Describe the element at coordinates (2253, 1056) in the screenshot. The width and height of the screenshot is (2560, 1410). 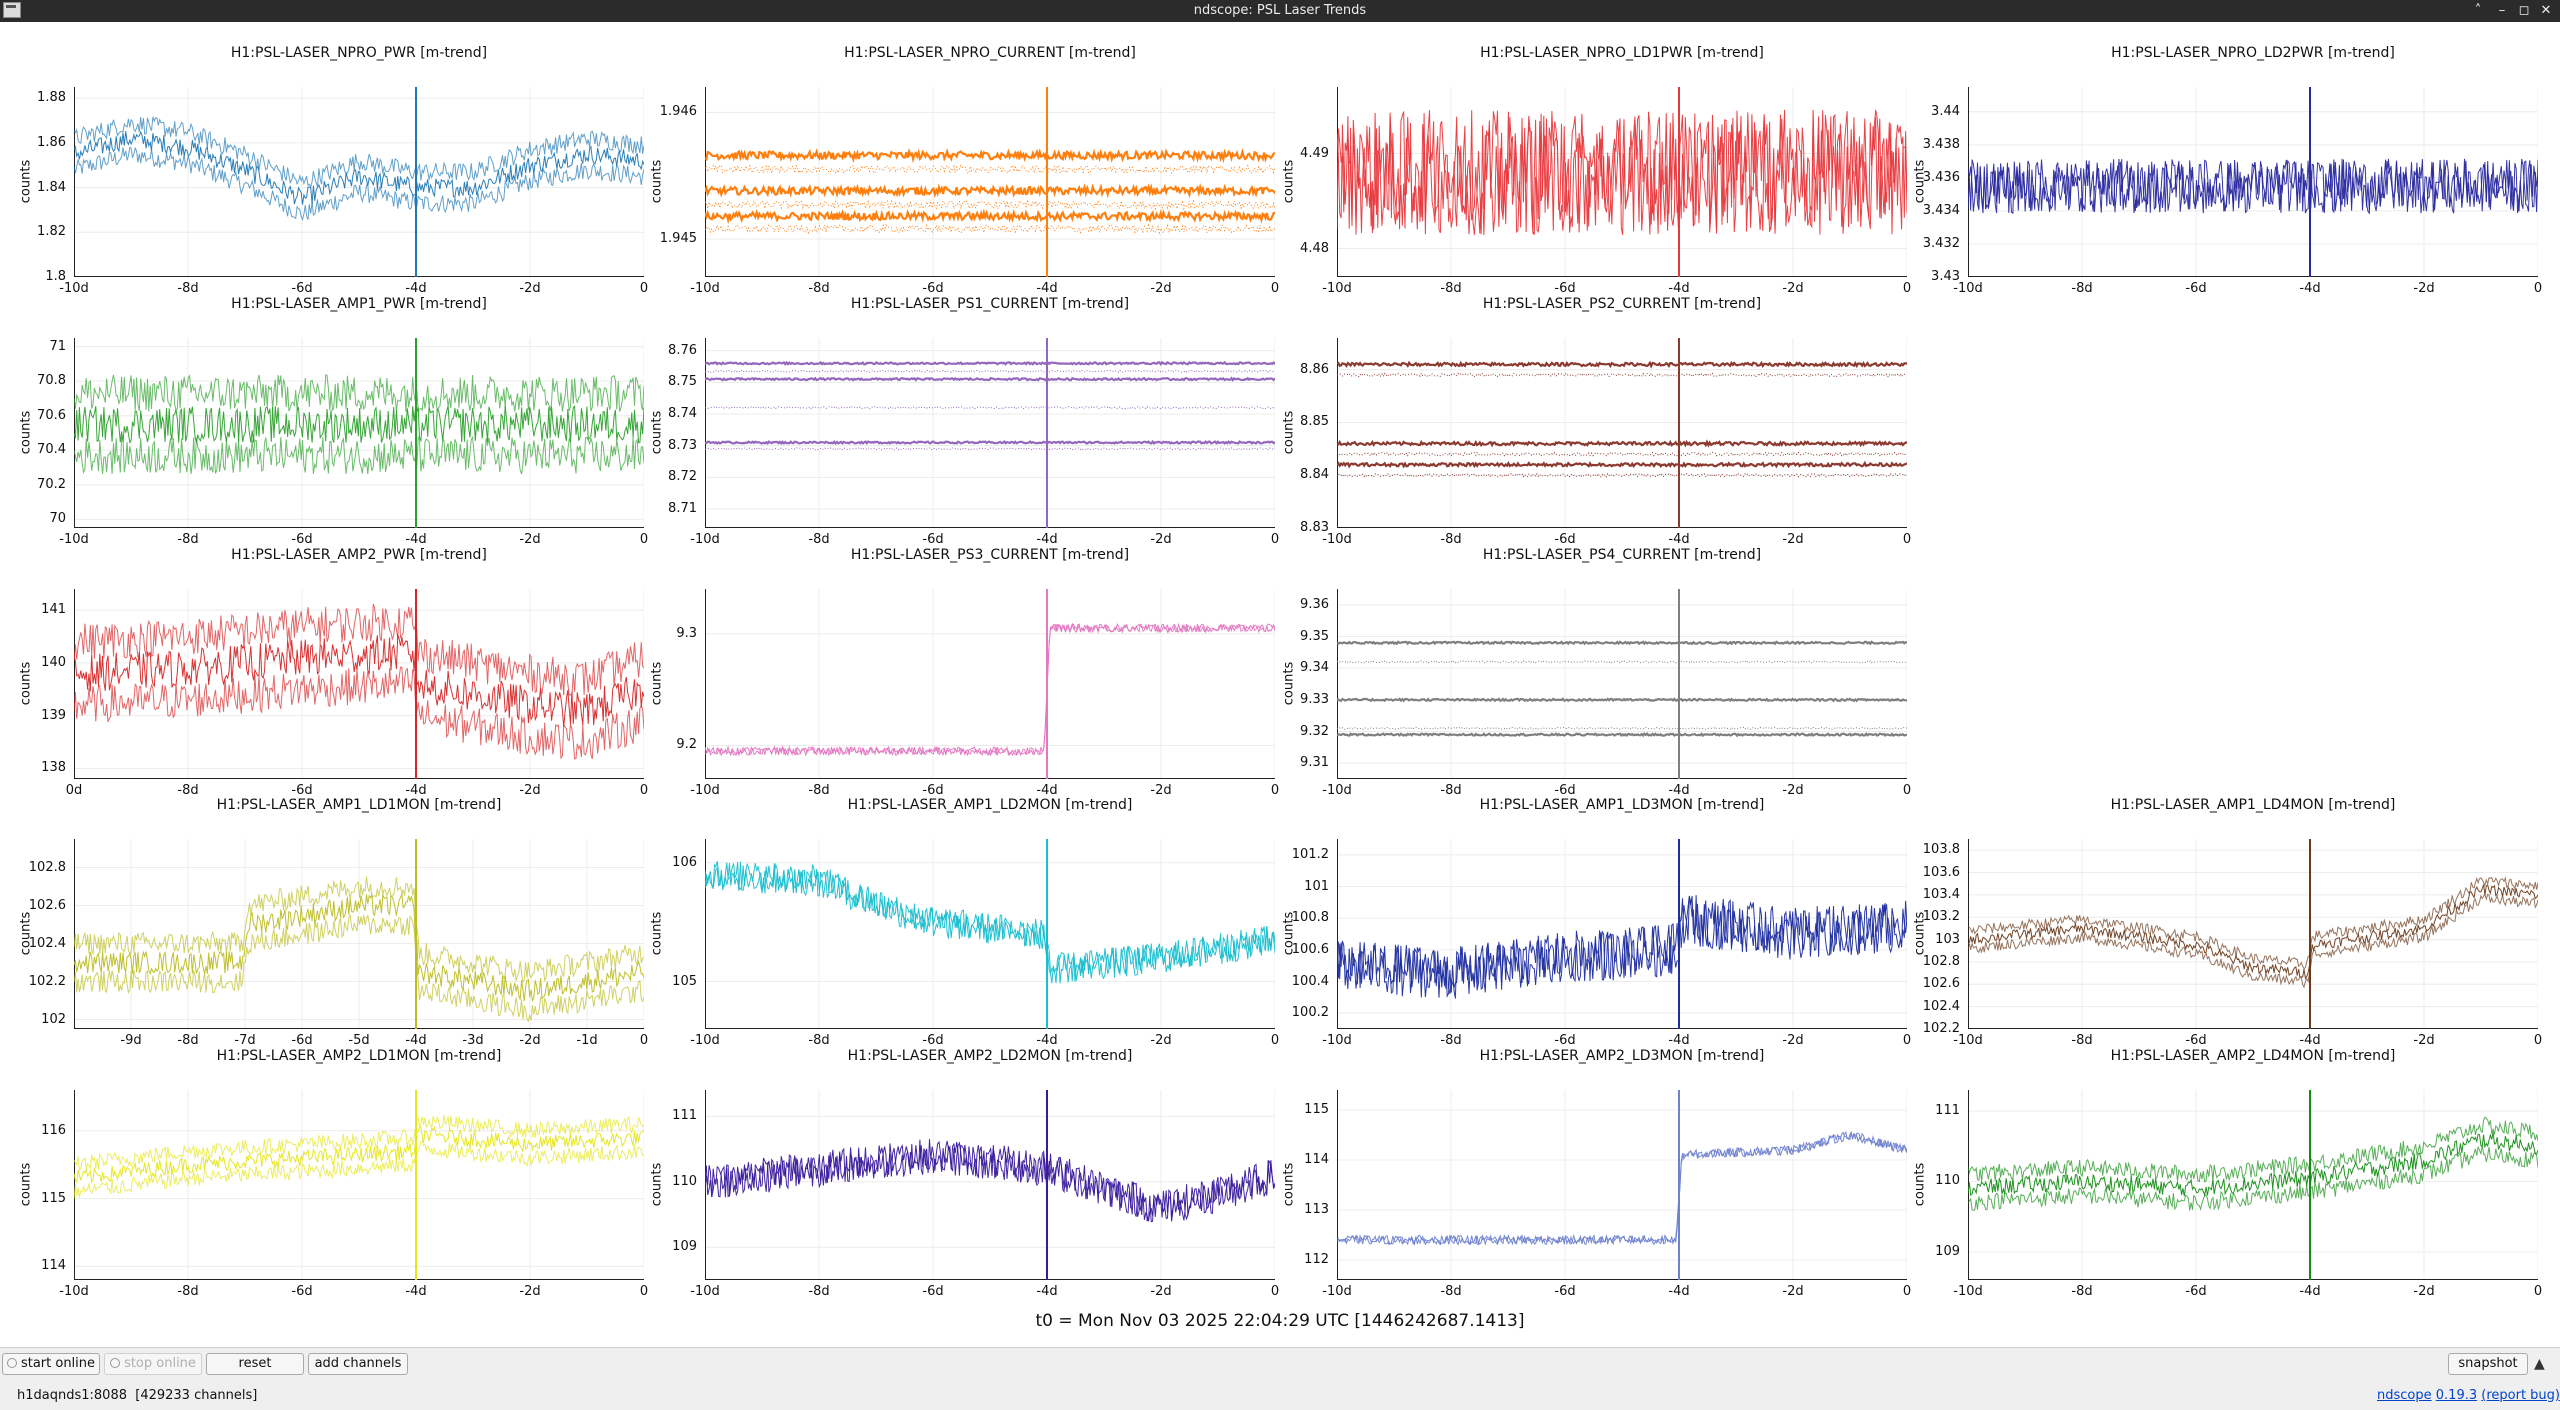
I see `panel-title: H1:PSL-LASER_AMP2_LD4MON [m-trend]` at that location.